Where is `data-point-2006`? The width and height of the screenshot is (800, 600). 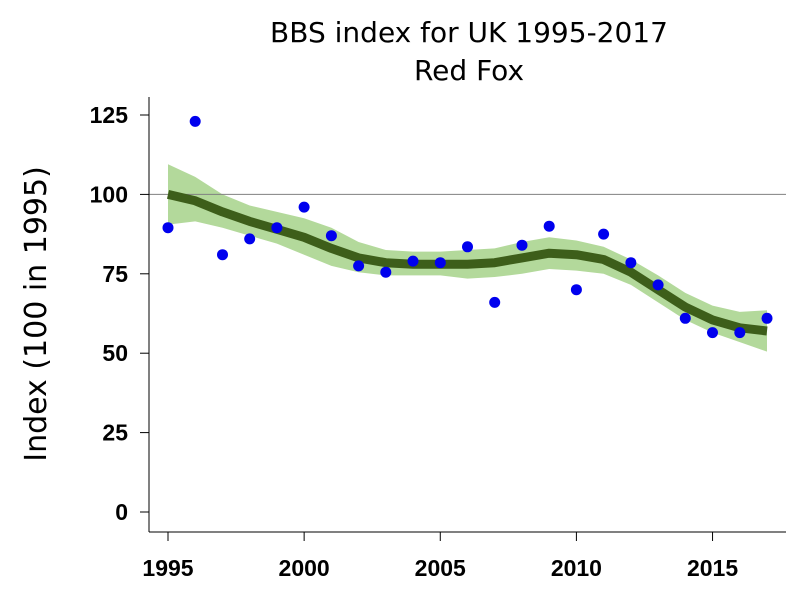 data-point-2006 is located at coordinates (467, 247).